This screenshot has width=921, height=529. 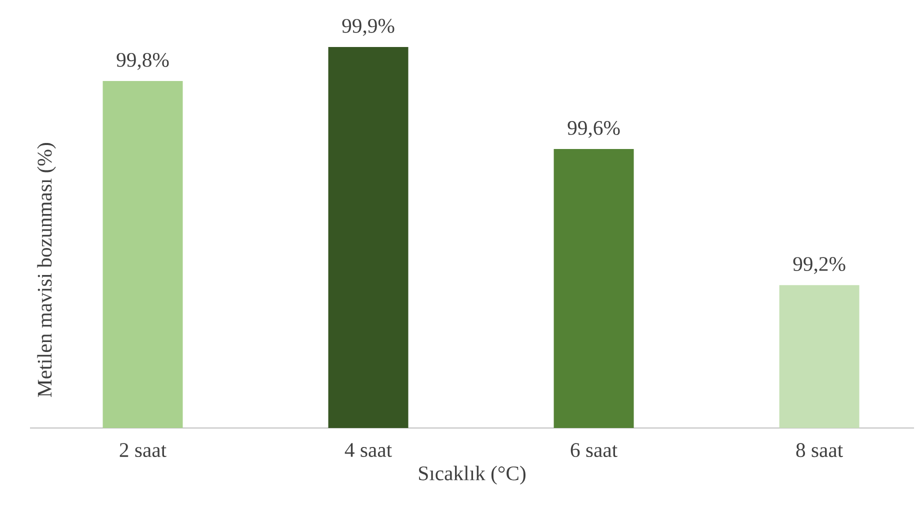 I want to click on data-label: 99,9%, so click(x=368, y=27).